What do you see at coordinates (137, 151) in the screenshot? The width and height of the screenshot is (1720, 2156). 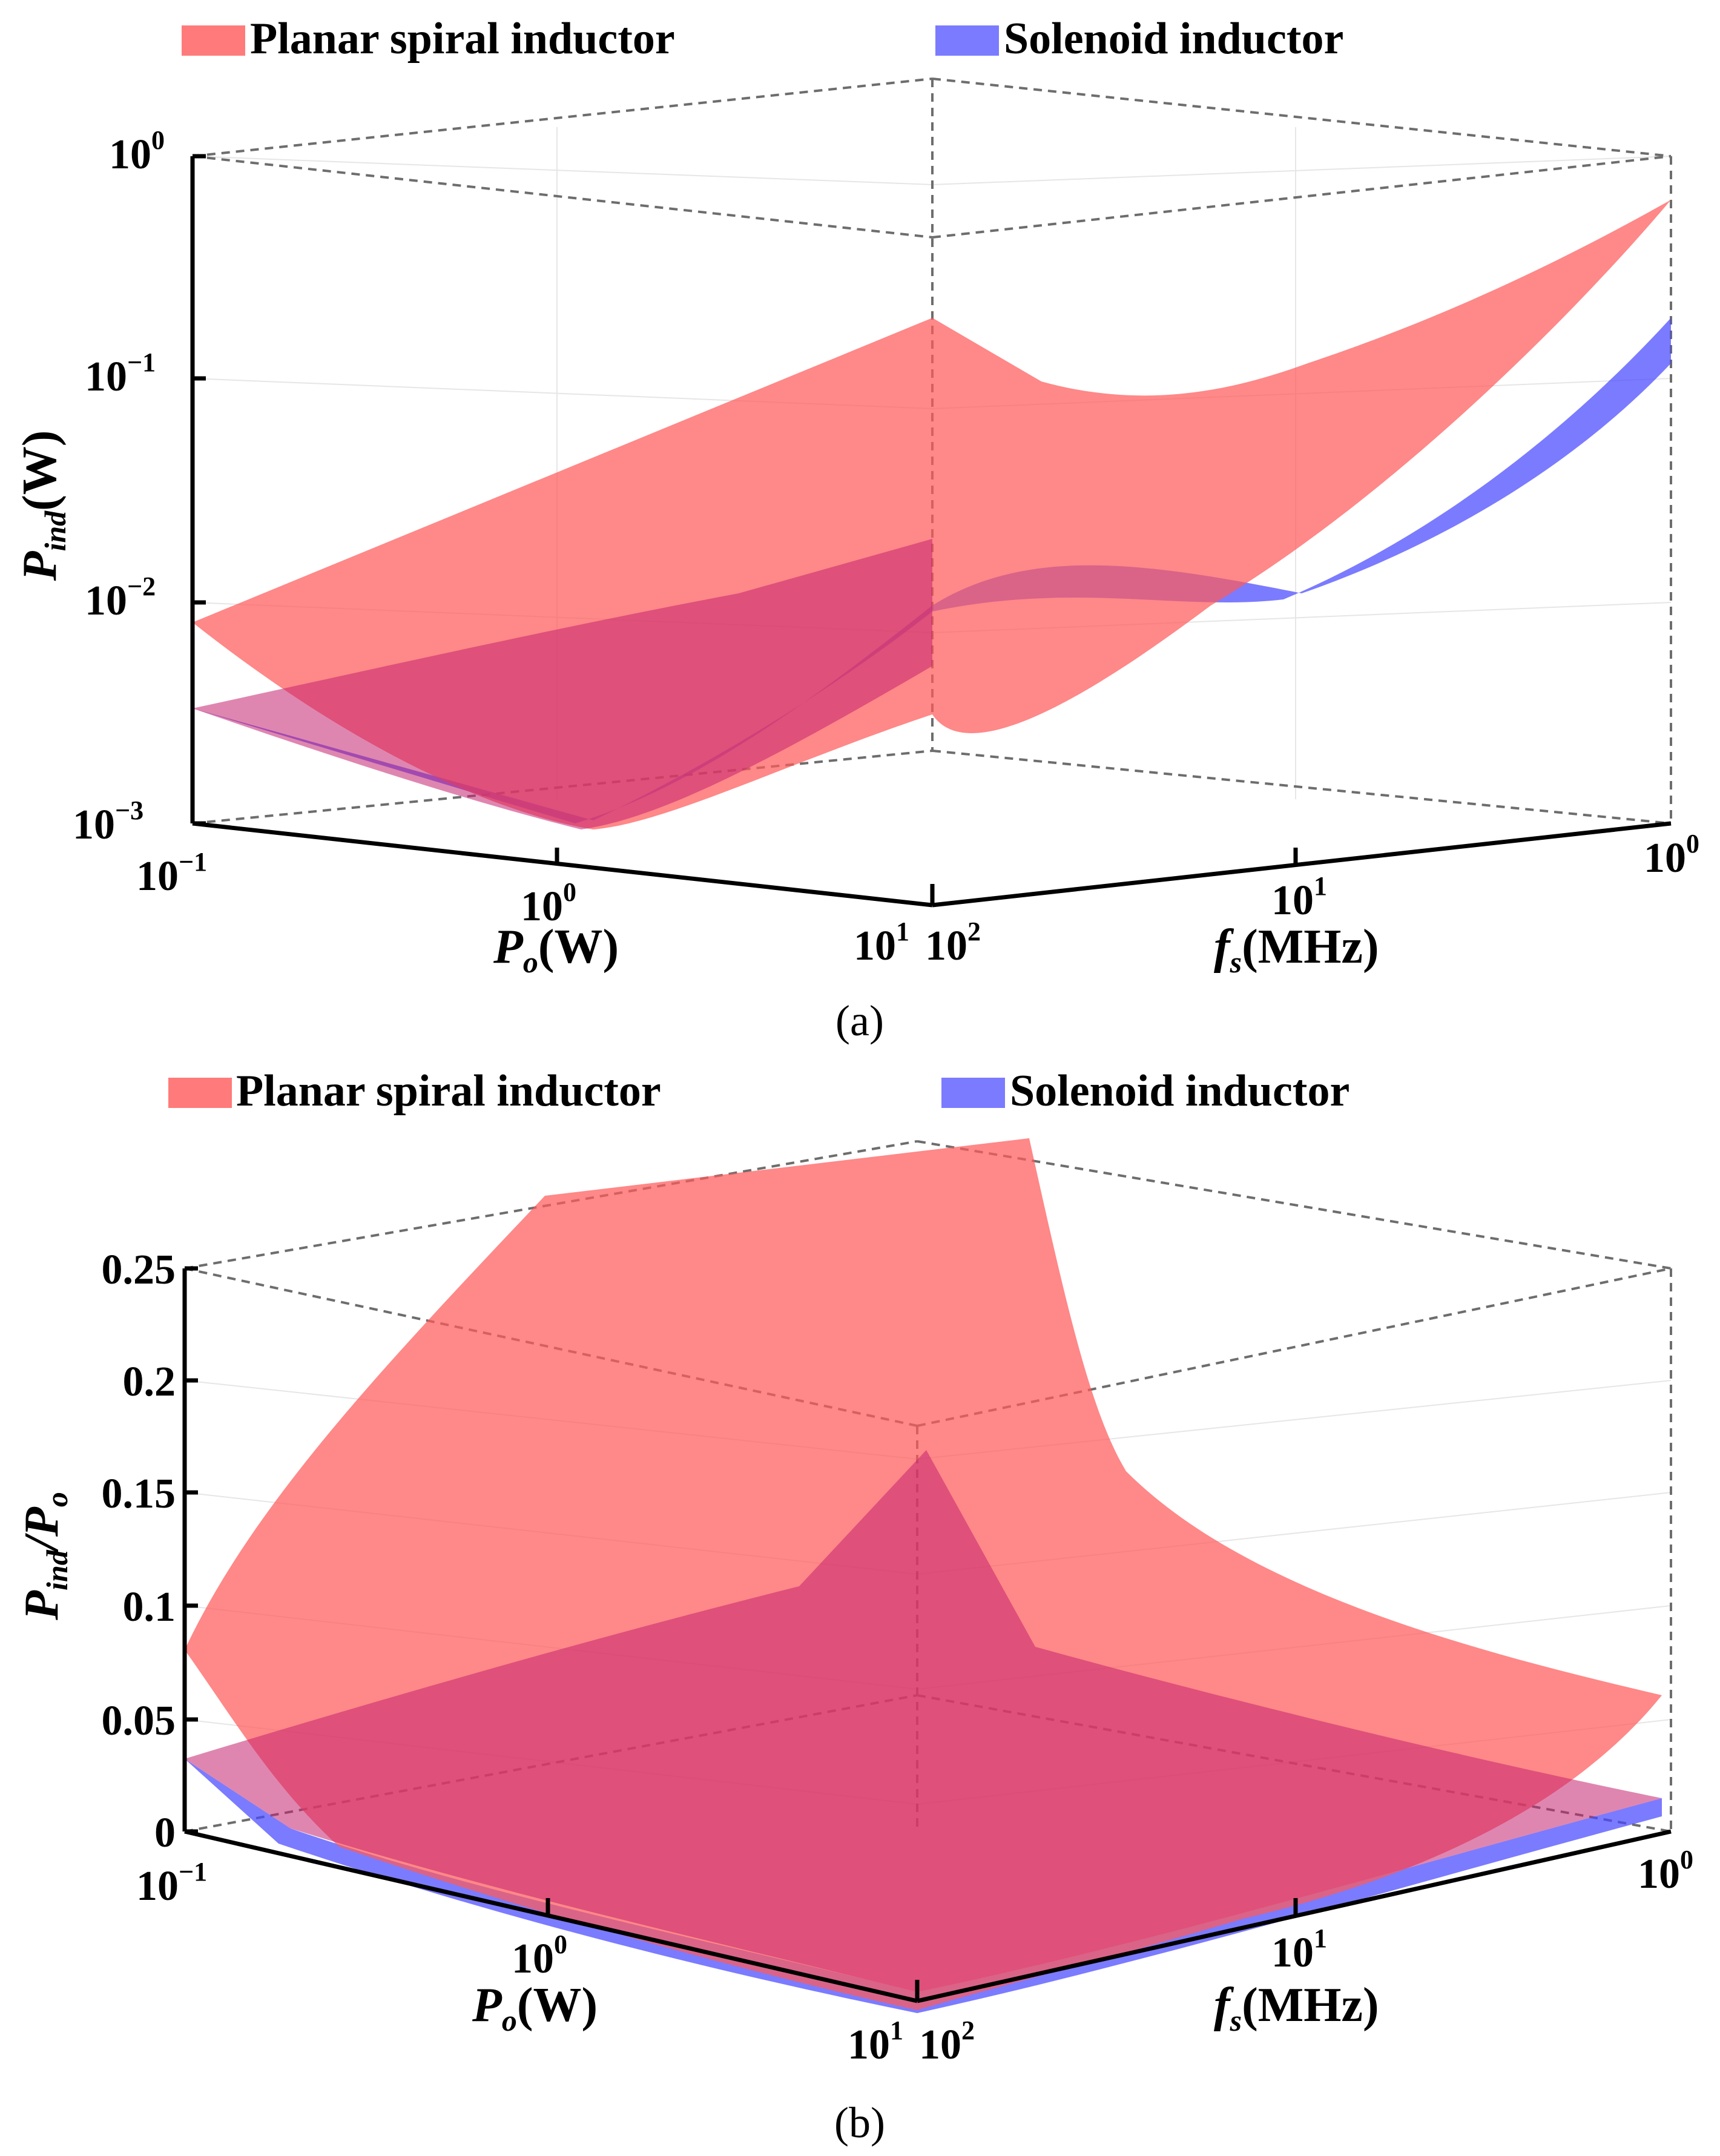 I see `z-tick-a-0: 10⁰` at bounding box center [137, 151].